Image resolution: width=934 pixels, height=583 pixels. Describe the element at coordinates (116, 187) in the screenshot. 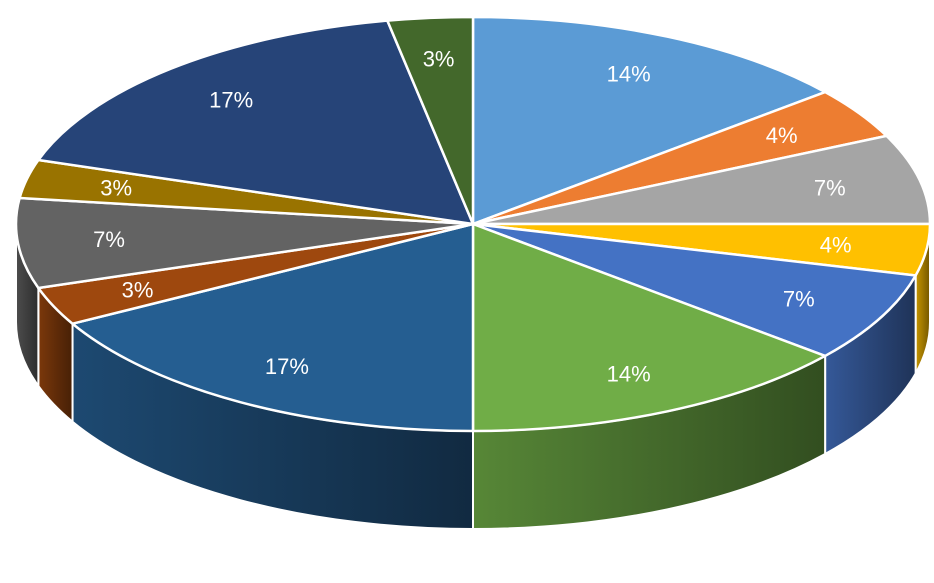

I see `pie-data-label-9: 3%` at that location.